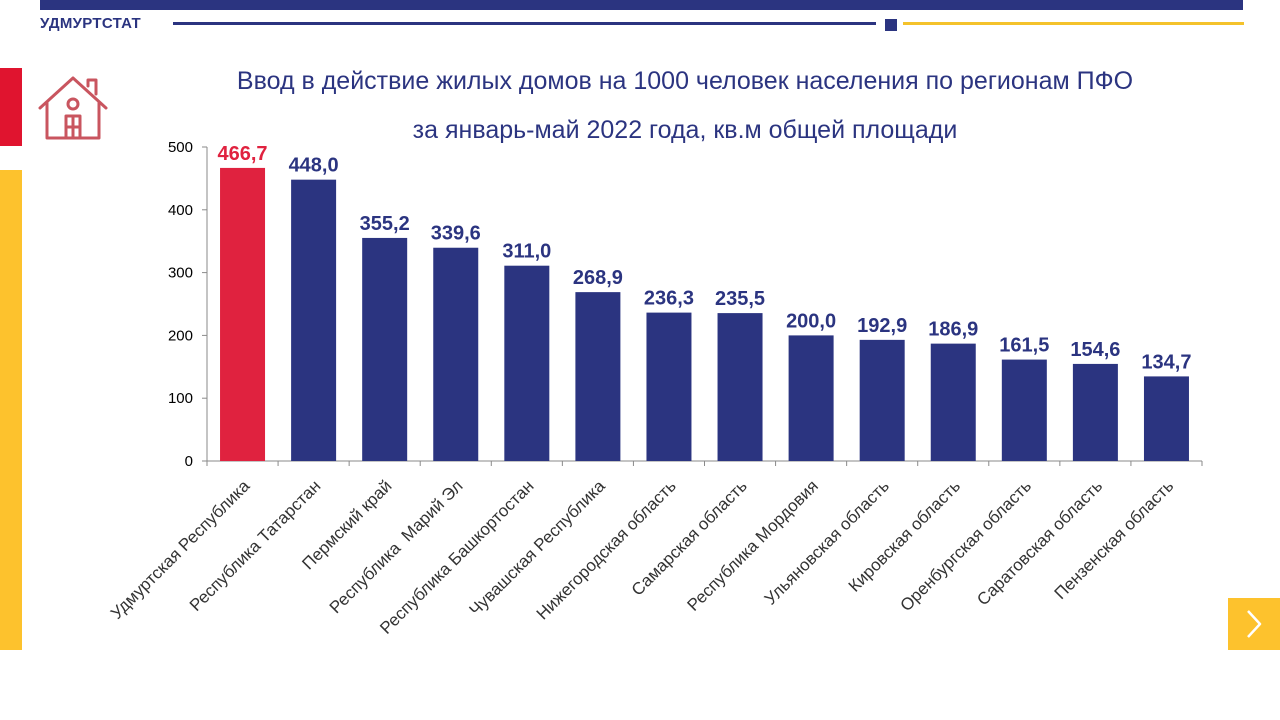  Describe the element at coordinates (1039, 542) in the screenshot. I see `x-category-label: Саратовская область` at that location.